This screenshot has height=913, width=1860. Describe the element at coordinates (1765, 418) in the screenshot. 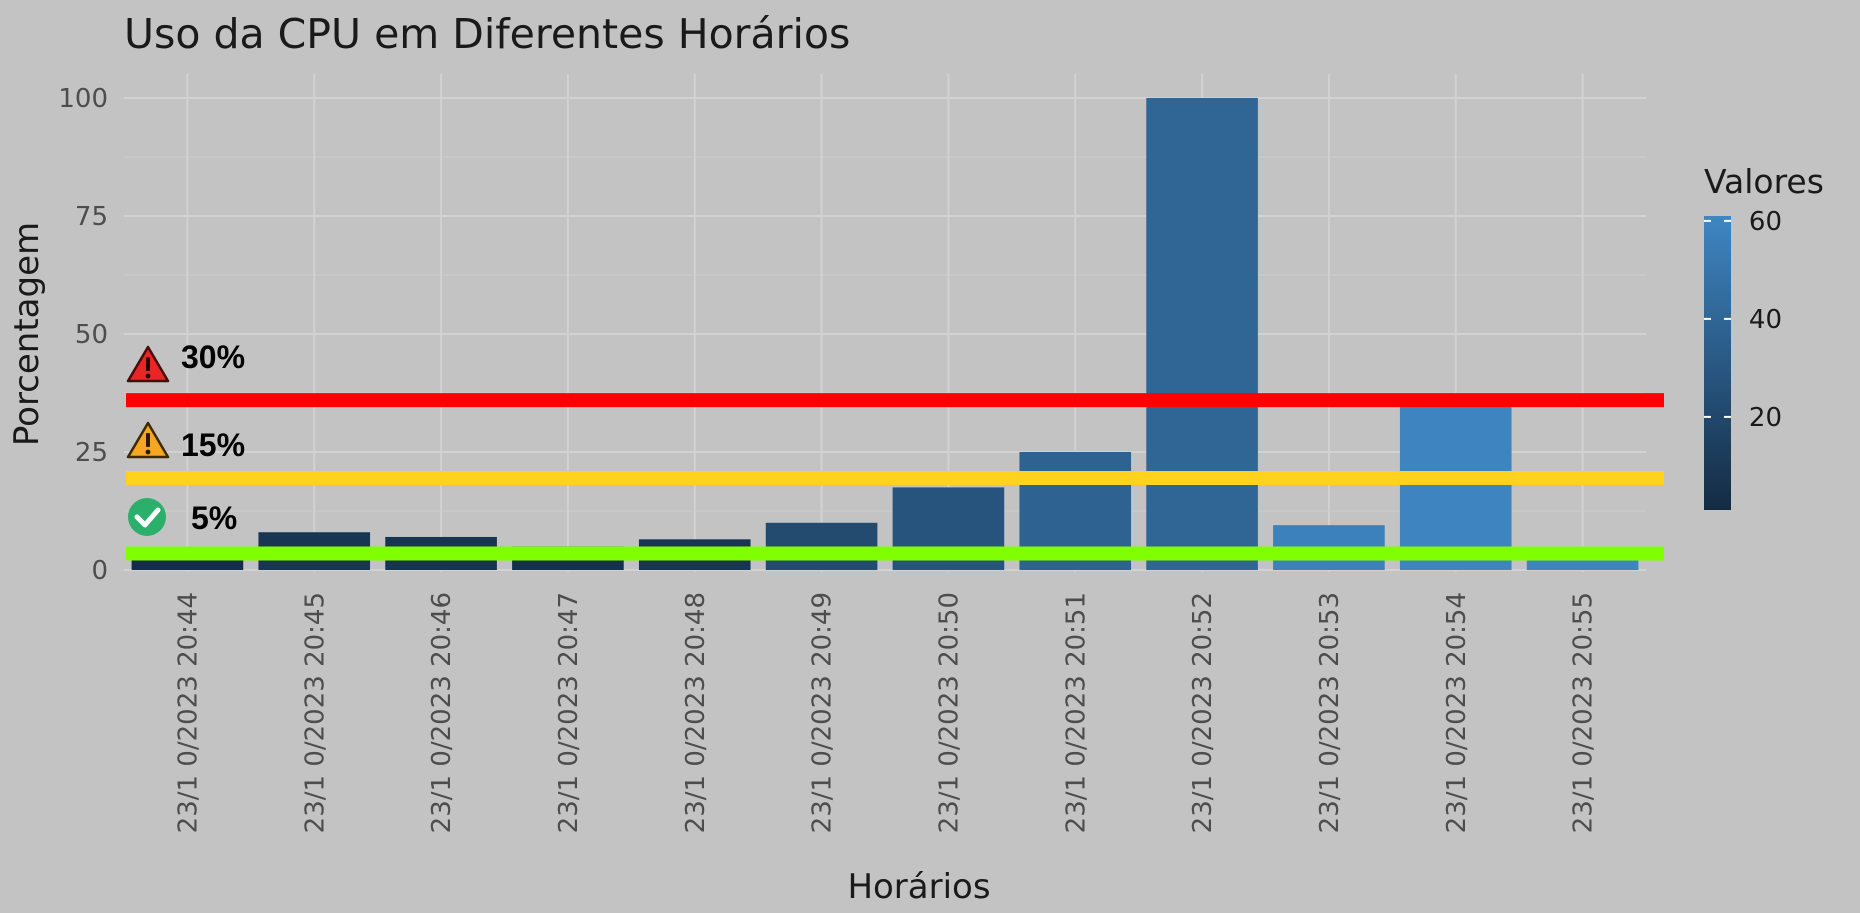

I see `legend-tick-label: 20` at that location.